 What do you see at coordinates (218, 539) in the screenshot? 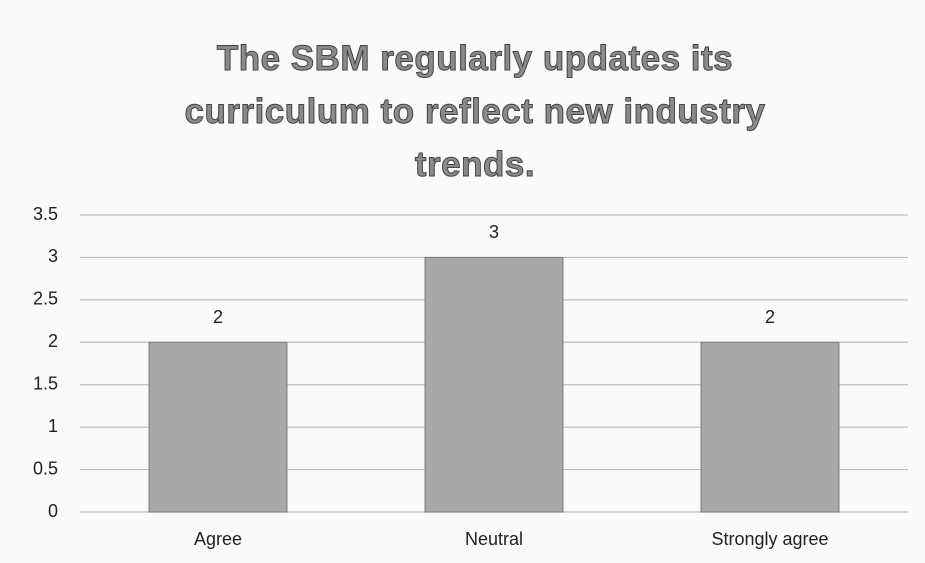
I see `x-tick-label: Agree` at bounding box center [218, 539].